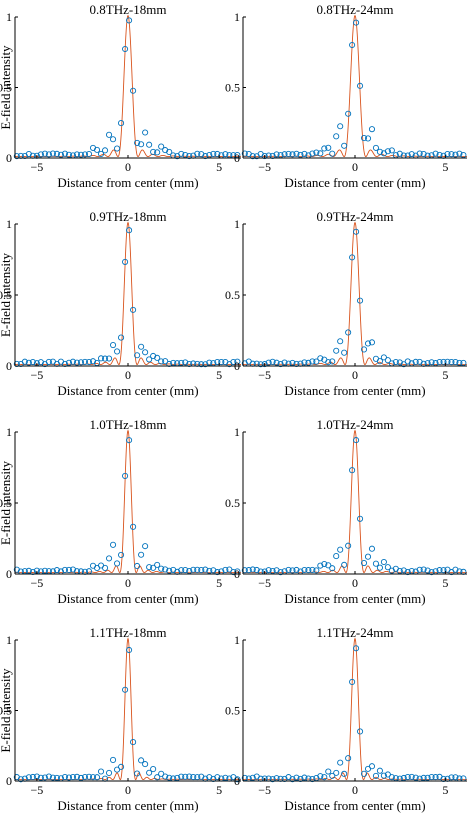 Image resolution: width=474 pixels, height=823 pixels. What do you see at coordinates (9, 158) in the screenshot?
I see `y-tick-label: 0` at bounding box center [9, 158].